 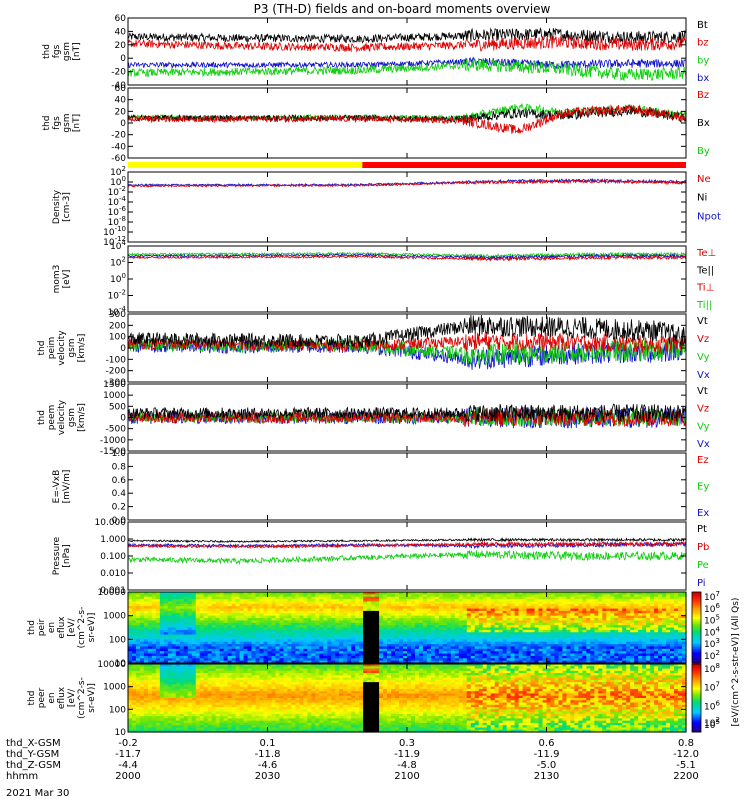 I want to click on y-axis-label: [eV], so click(x=67, y=279).